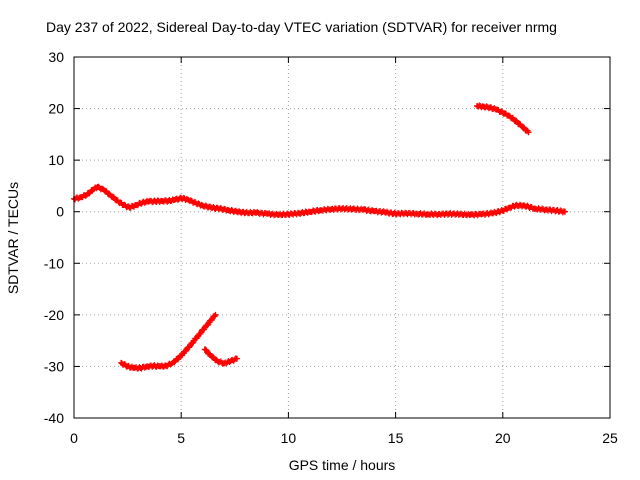 The image size is (640, 480). What do you see at coordinates (503, 119) in the screenshot?
I see `series-upper-arc` at bounding box center [503, 119].